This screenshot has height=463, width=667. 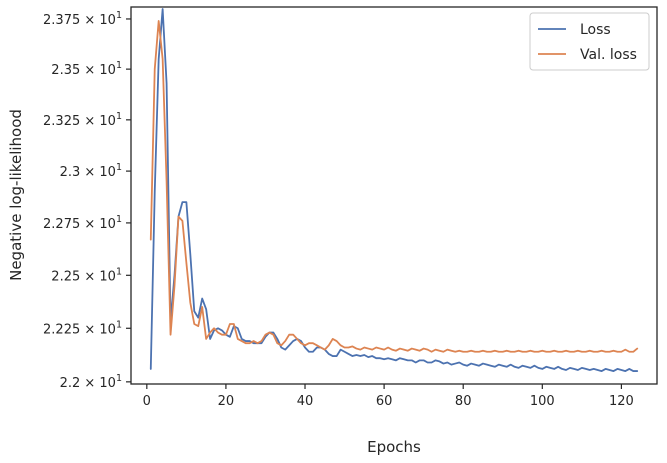 I want to click on x-tick-label: 20, so click(x=226, y=401).